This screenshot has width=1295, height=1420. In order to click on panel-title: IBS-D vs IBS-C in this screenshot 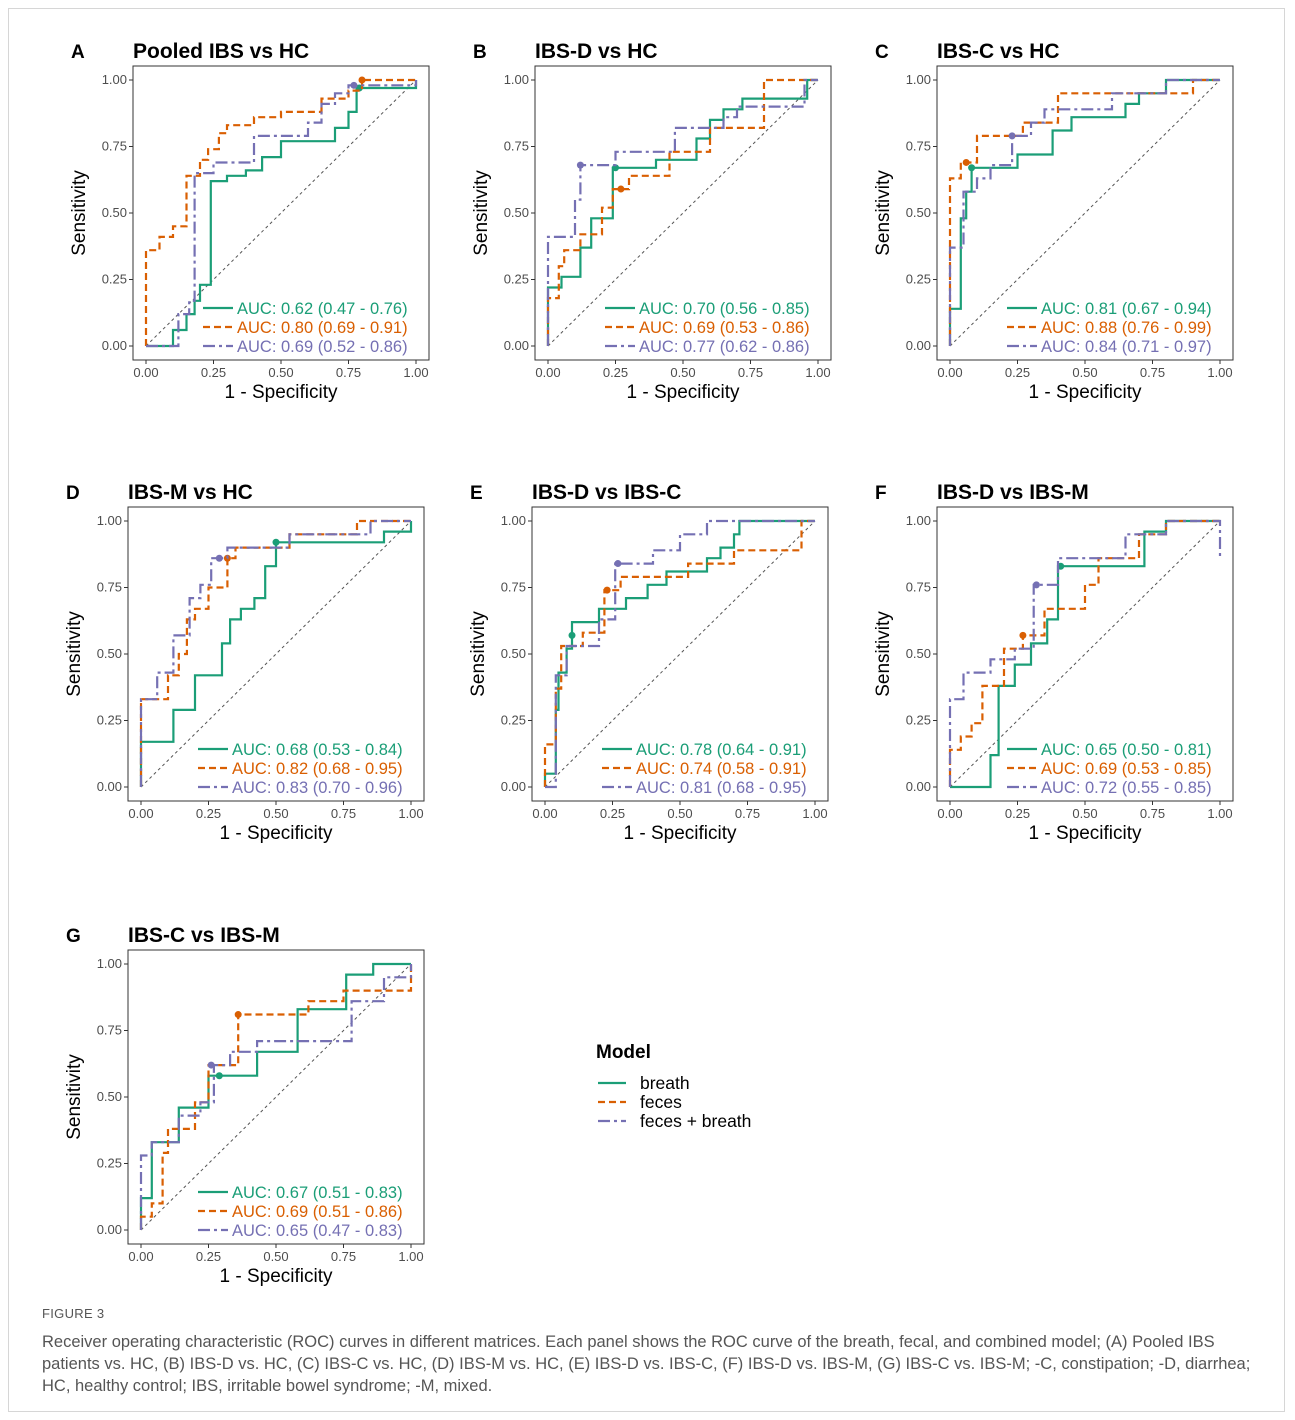, I will do `click(606, 492)`.